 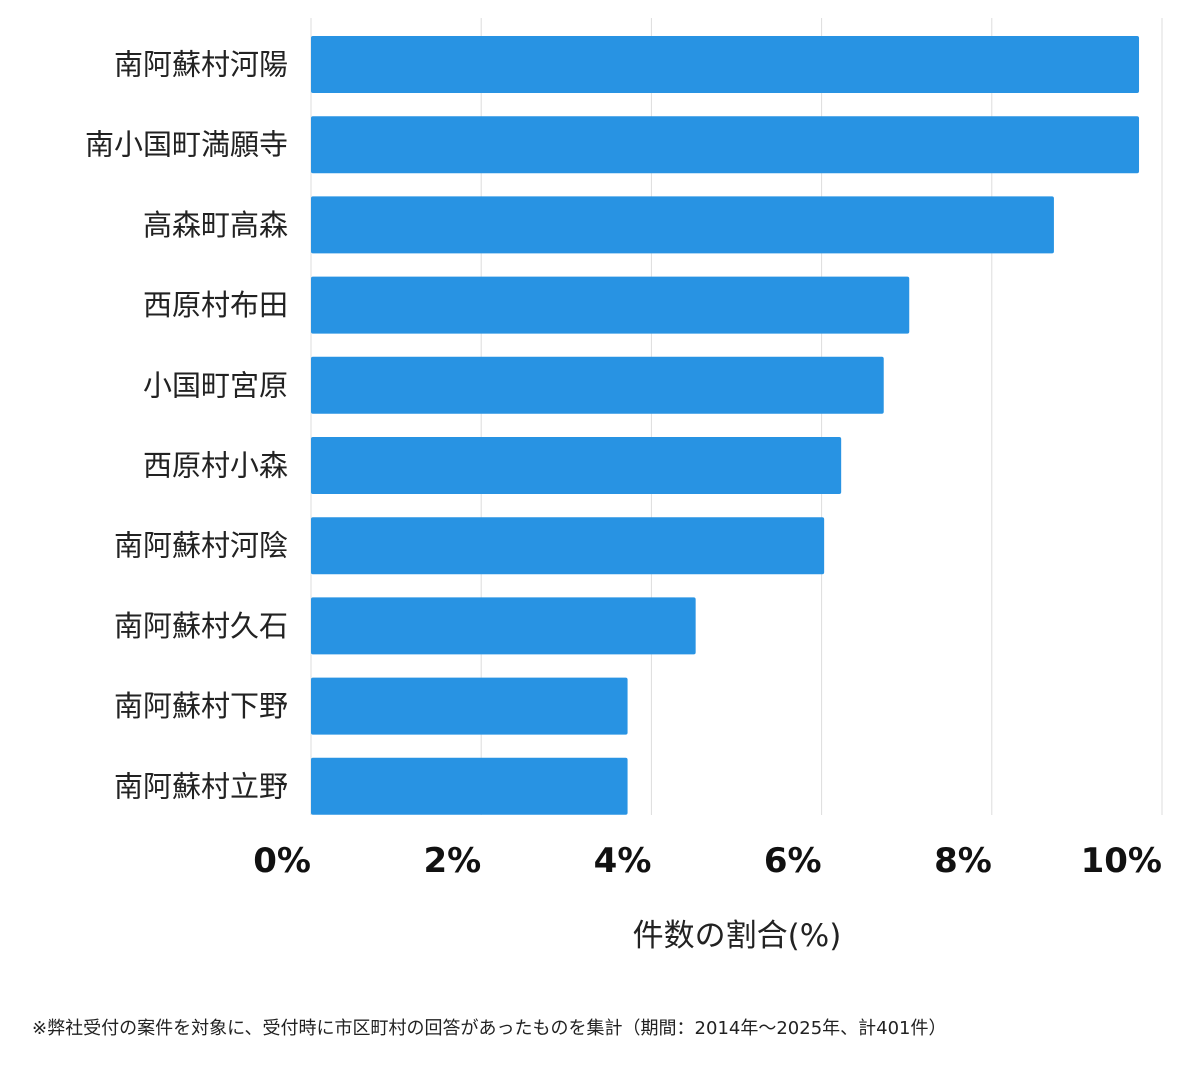 What do you see at coordinates (707, 861) in the screenshot?
I see `x-tick-labels: 0% 2% 4% 6% 8% 10%` at bounding box center [707, 861].